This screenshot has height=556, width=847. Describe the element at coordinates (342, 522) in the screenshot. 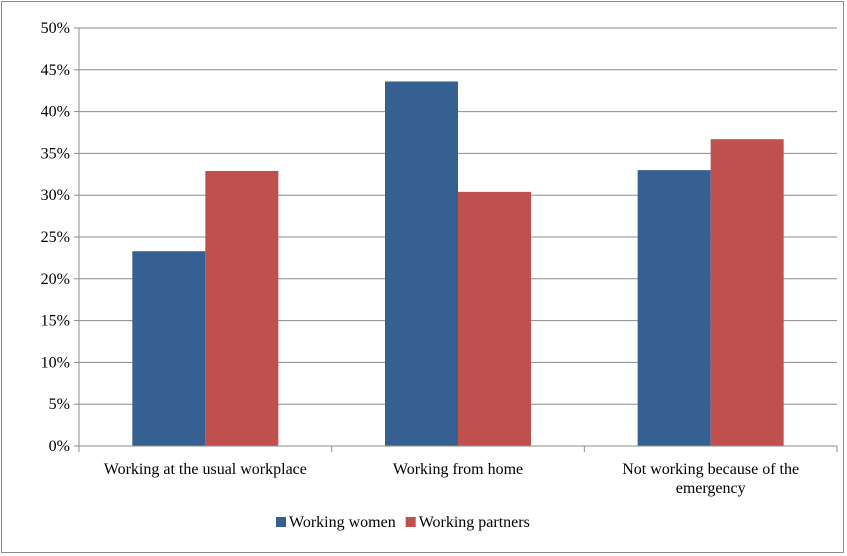

I see `legend-label: Working women` at that location.